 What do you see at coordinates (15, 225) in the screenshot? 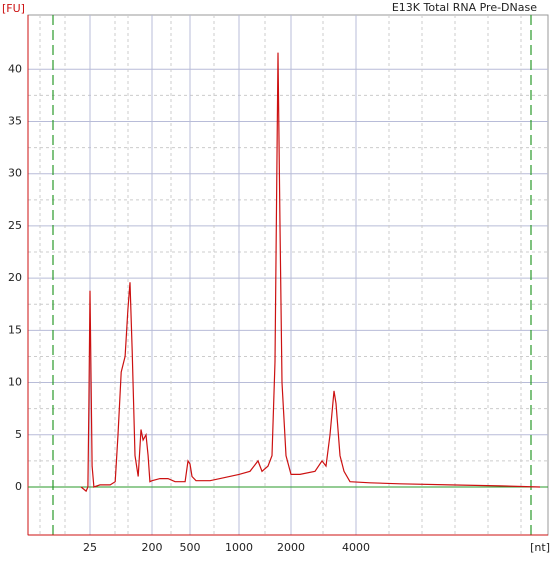
I see `y-tick-label: 25` at bounding box center [15, 225].